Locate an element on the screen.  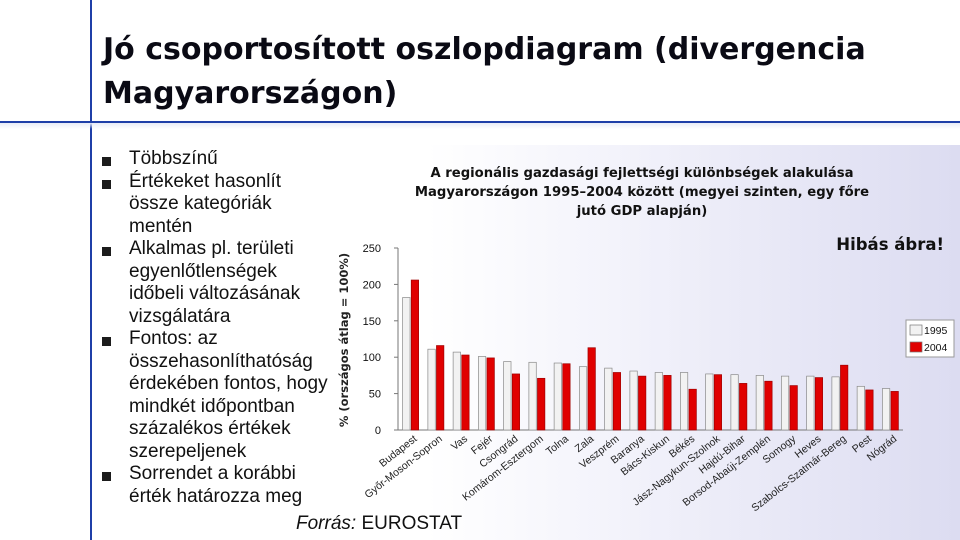
bullet-item: Sorrendet a korábbi érték határozza meg is located at coordinates (217, 485).